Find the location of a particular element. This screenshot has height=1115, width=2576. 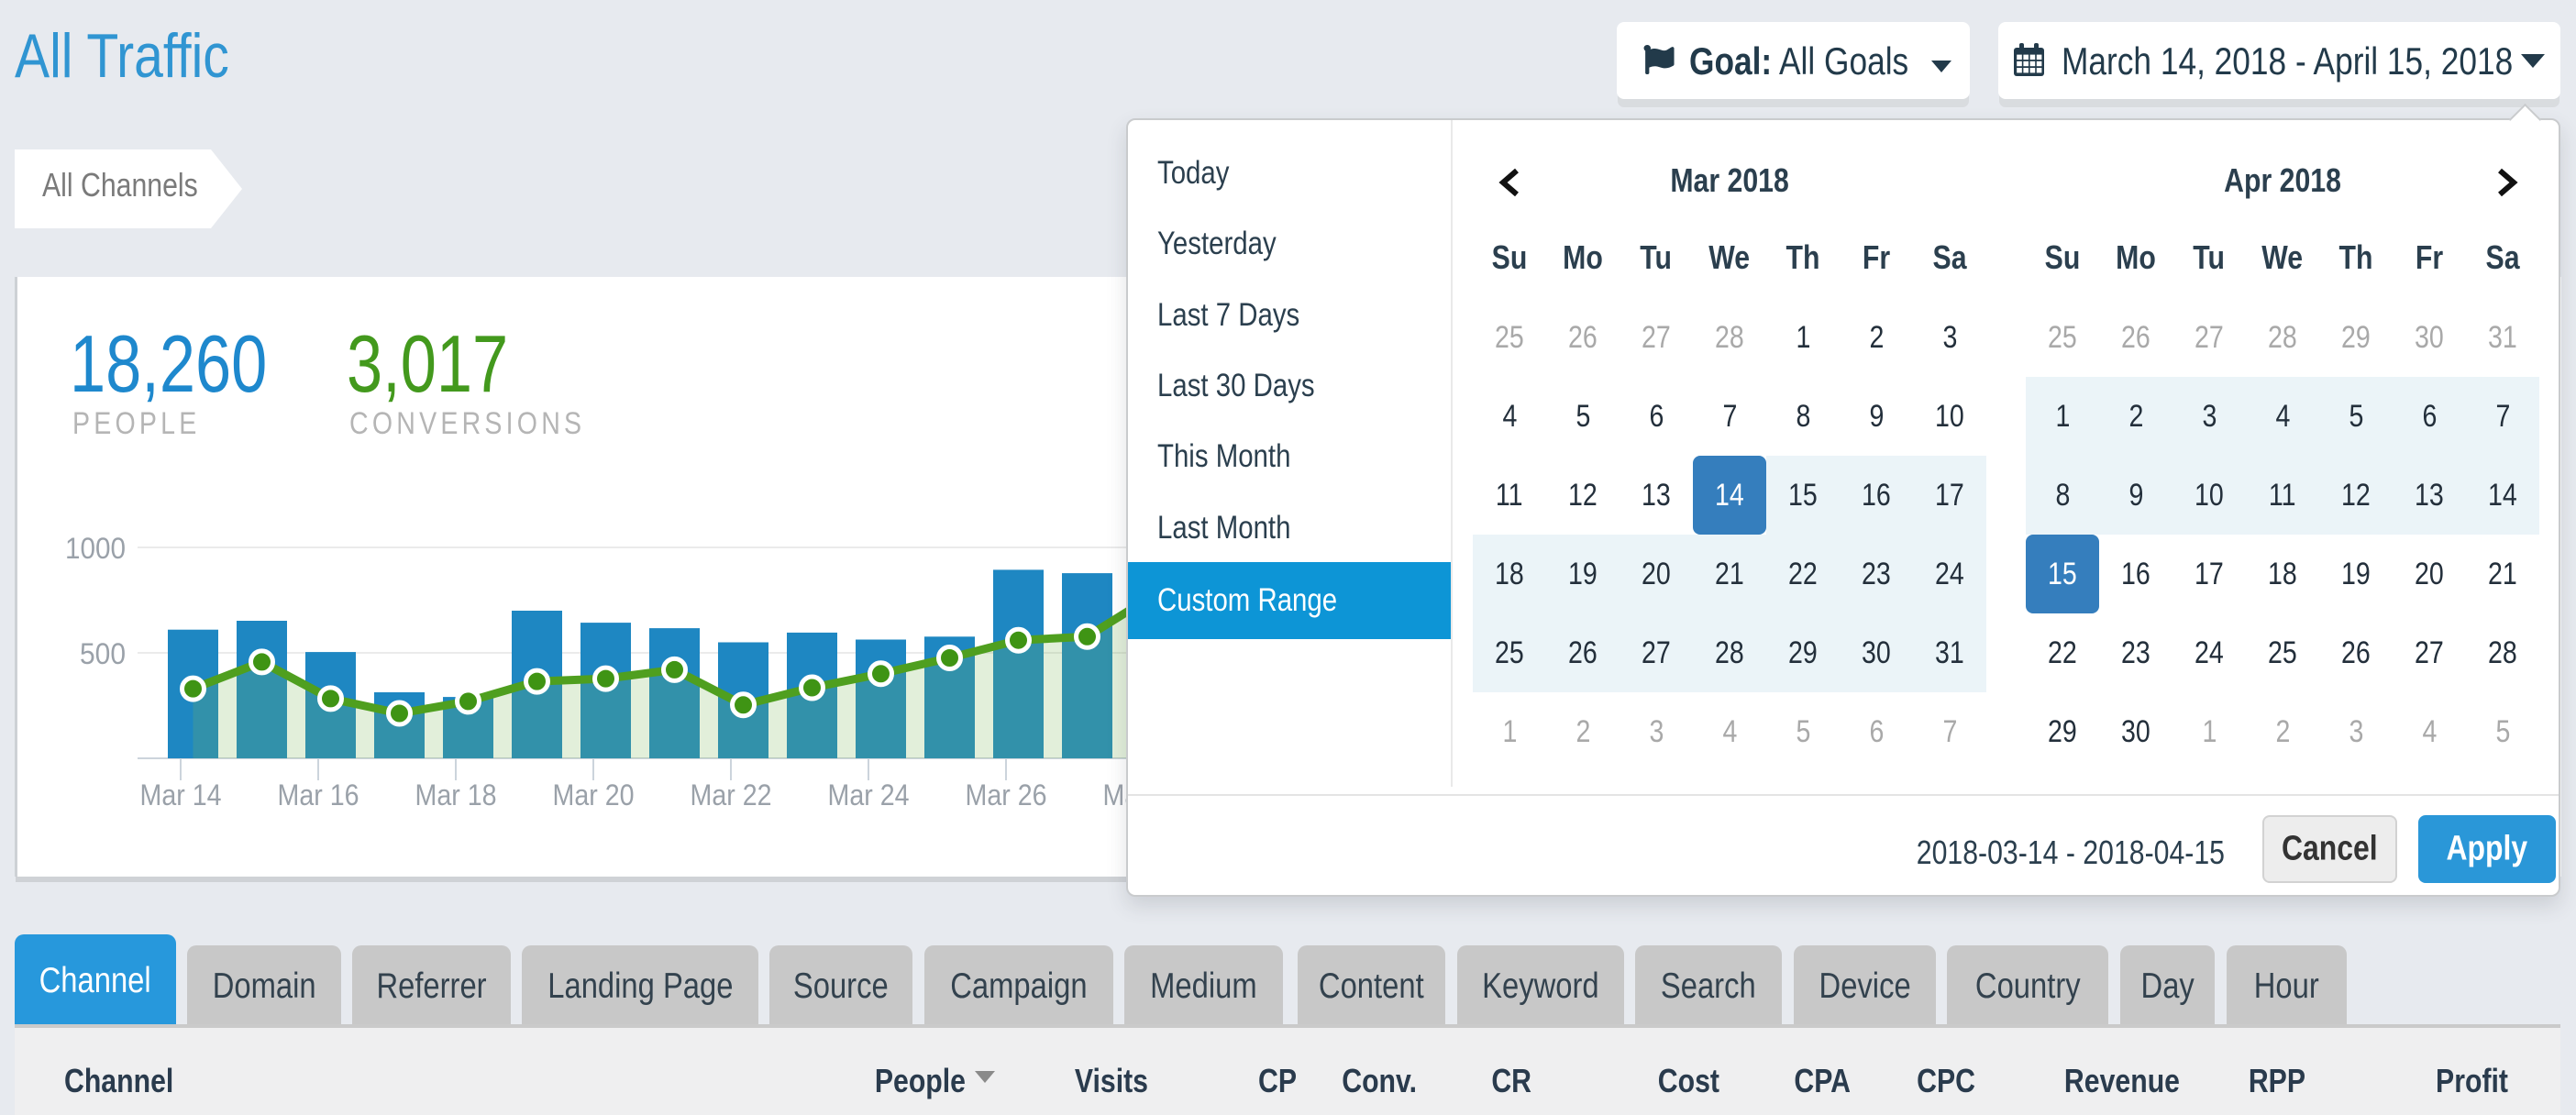

svg-text: 500 is located at coordinates (103, 653).